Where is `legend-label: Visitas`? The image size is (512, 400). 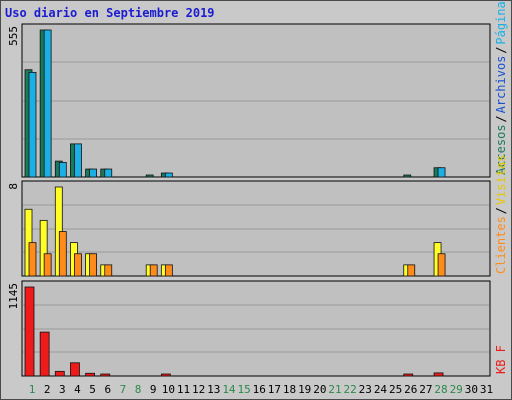 legend-label: Visitas is located at coordinates (501, 180).